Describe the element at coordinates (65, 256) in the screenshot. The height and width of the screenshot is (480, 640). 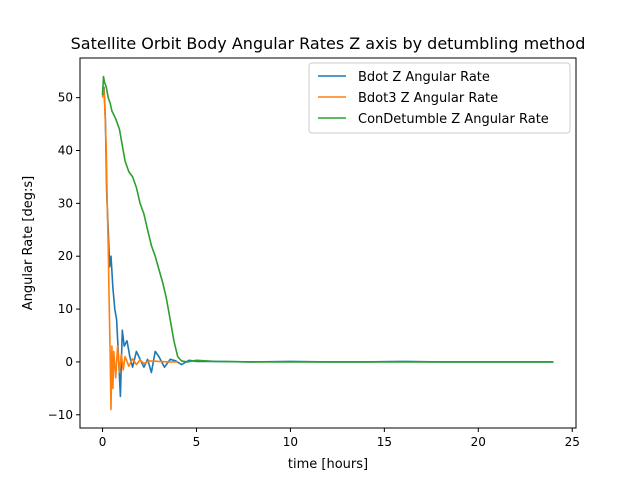
I see `y-tick-label: 20` at that location.